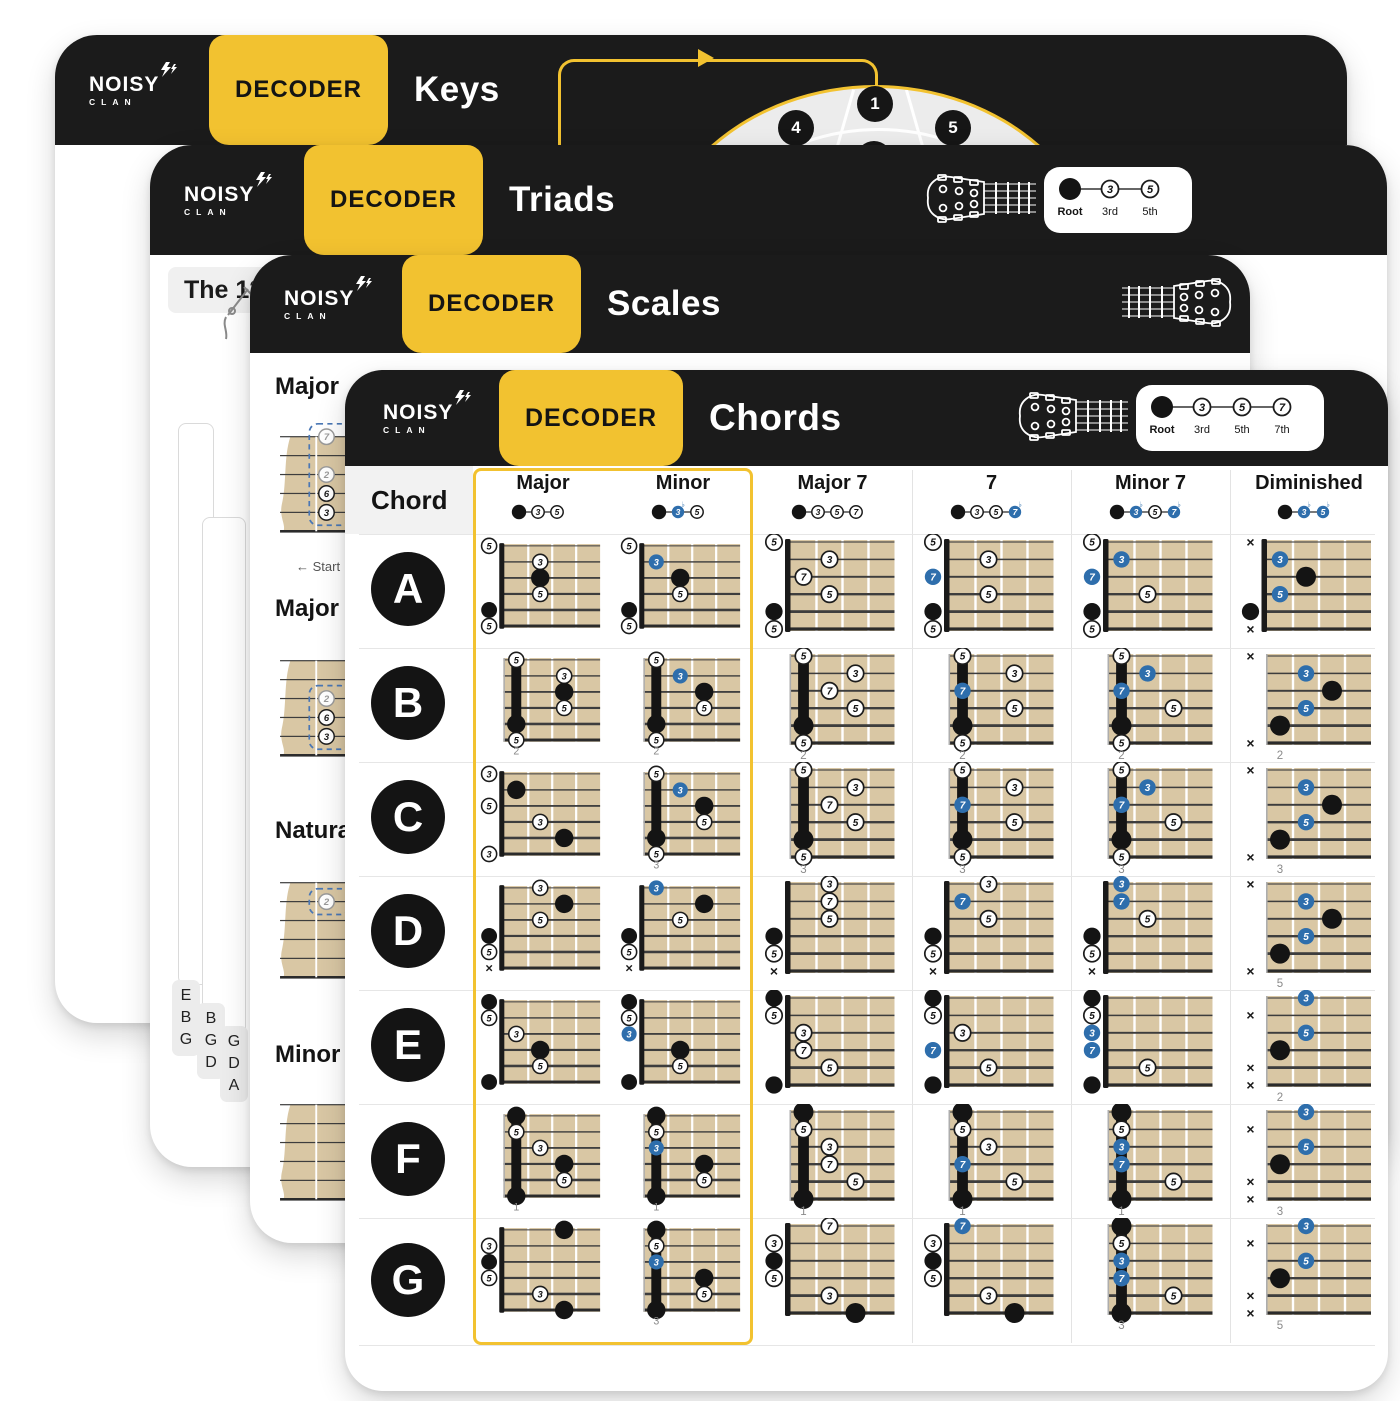 The height and width of the screenshot is (1401, 1400). I want to click on column-title: Diminished, so click(1309, 483).